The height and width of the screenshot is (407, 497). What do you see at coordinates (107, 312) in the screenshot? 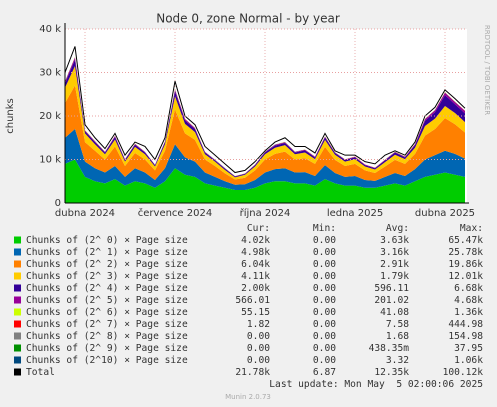
I see `legend-label: Chunks of (2^ 6) × Page size` at bounding box center [107, 312].